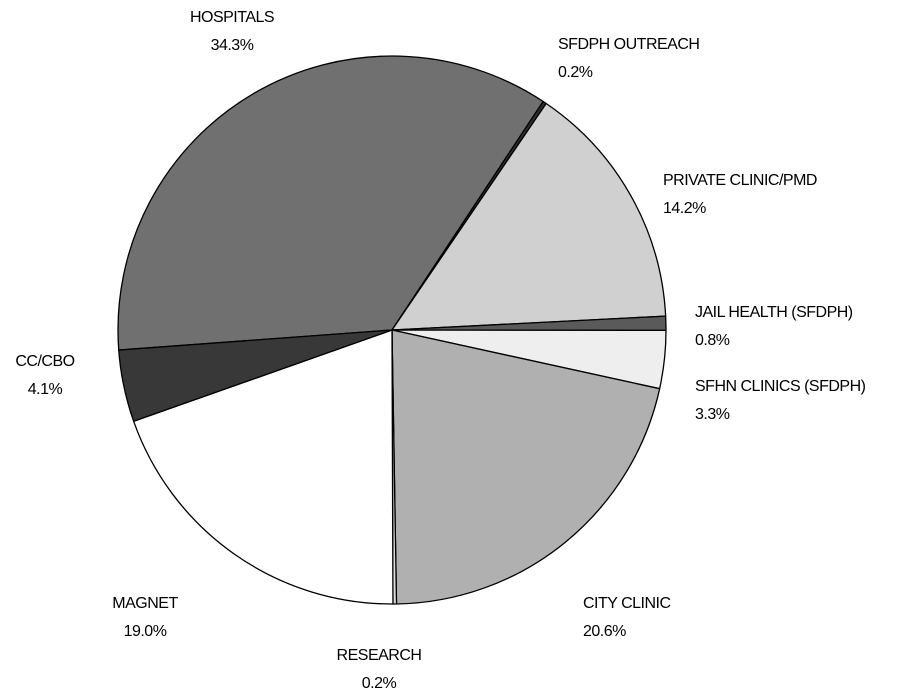 This screenshot has width=924, height=696. What do you see at coordinates (712, 340) in the screenshot?
I see `slice-value-label: 0.8%` at bounding box center [712, 340].